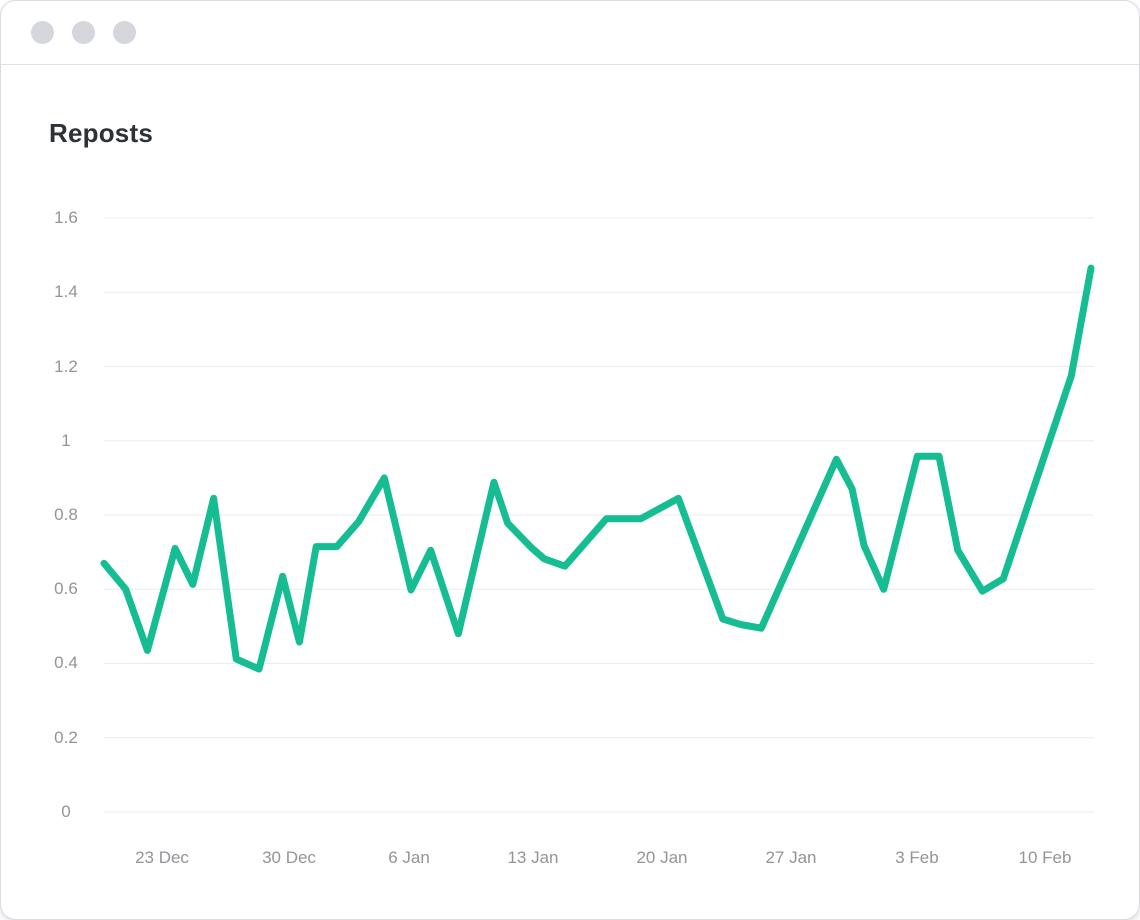  What do you see at coordinates (66, 291) in the screenshot?
I see `y-axis-label: 1.4` at bounding box center [66, 291].